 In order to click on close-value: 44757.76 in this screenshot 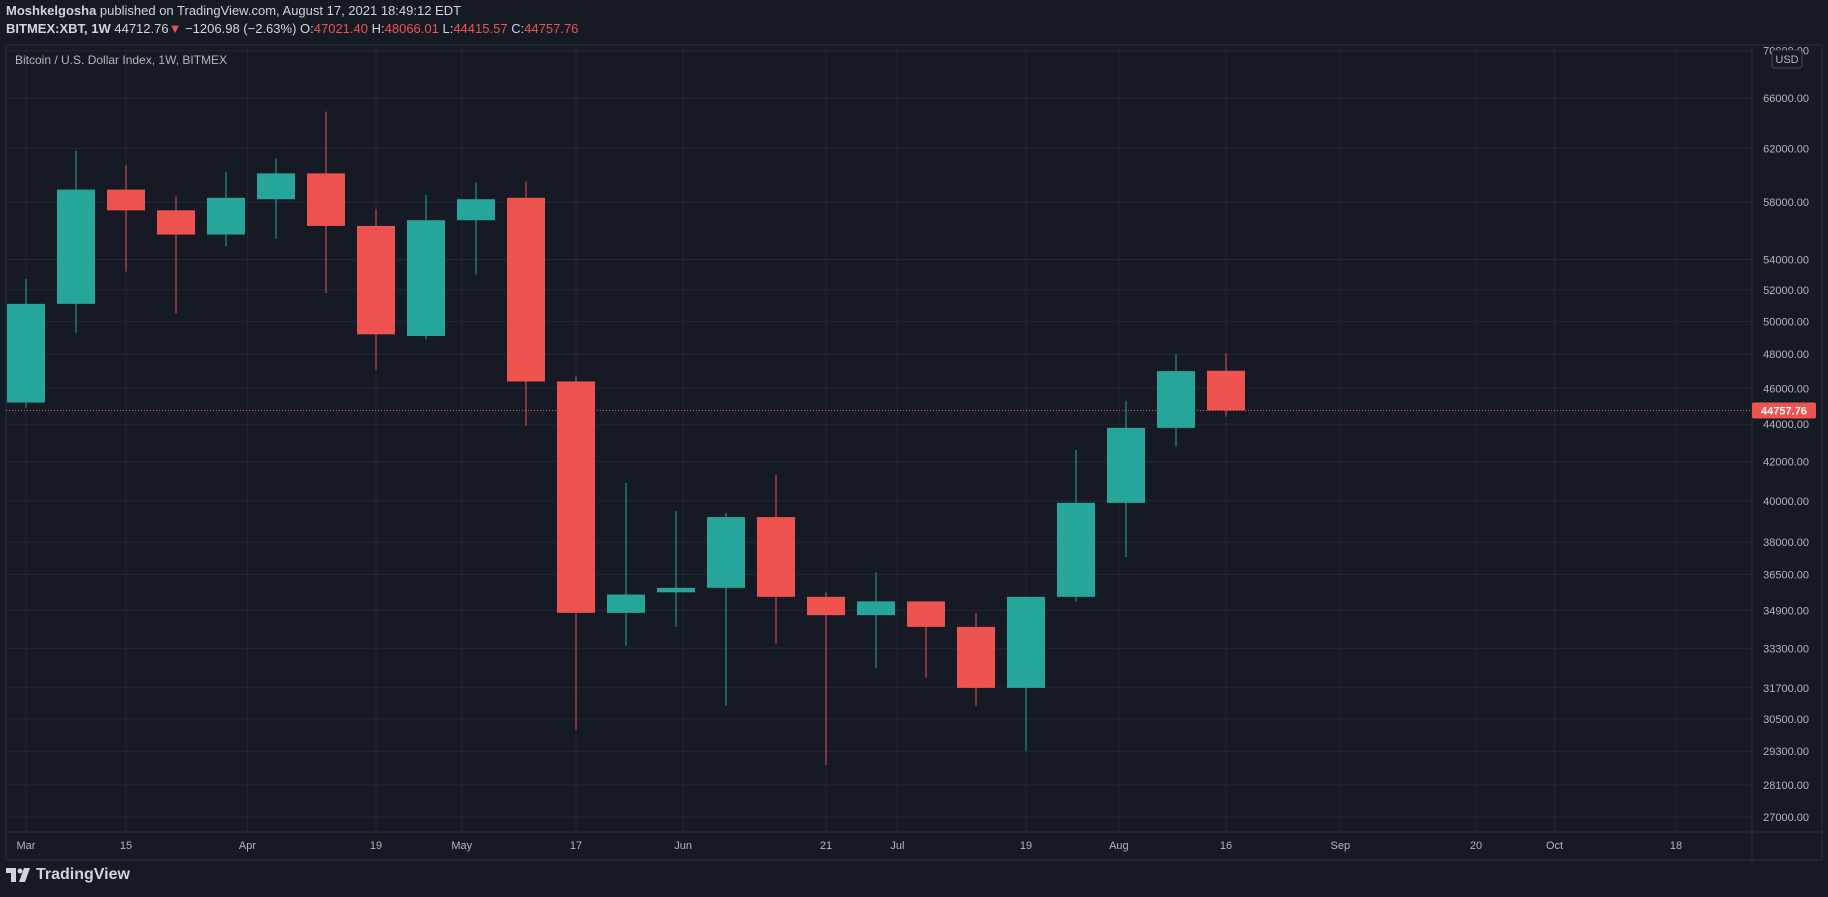, I will do `click(551, 28)`.